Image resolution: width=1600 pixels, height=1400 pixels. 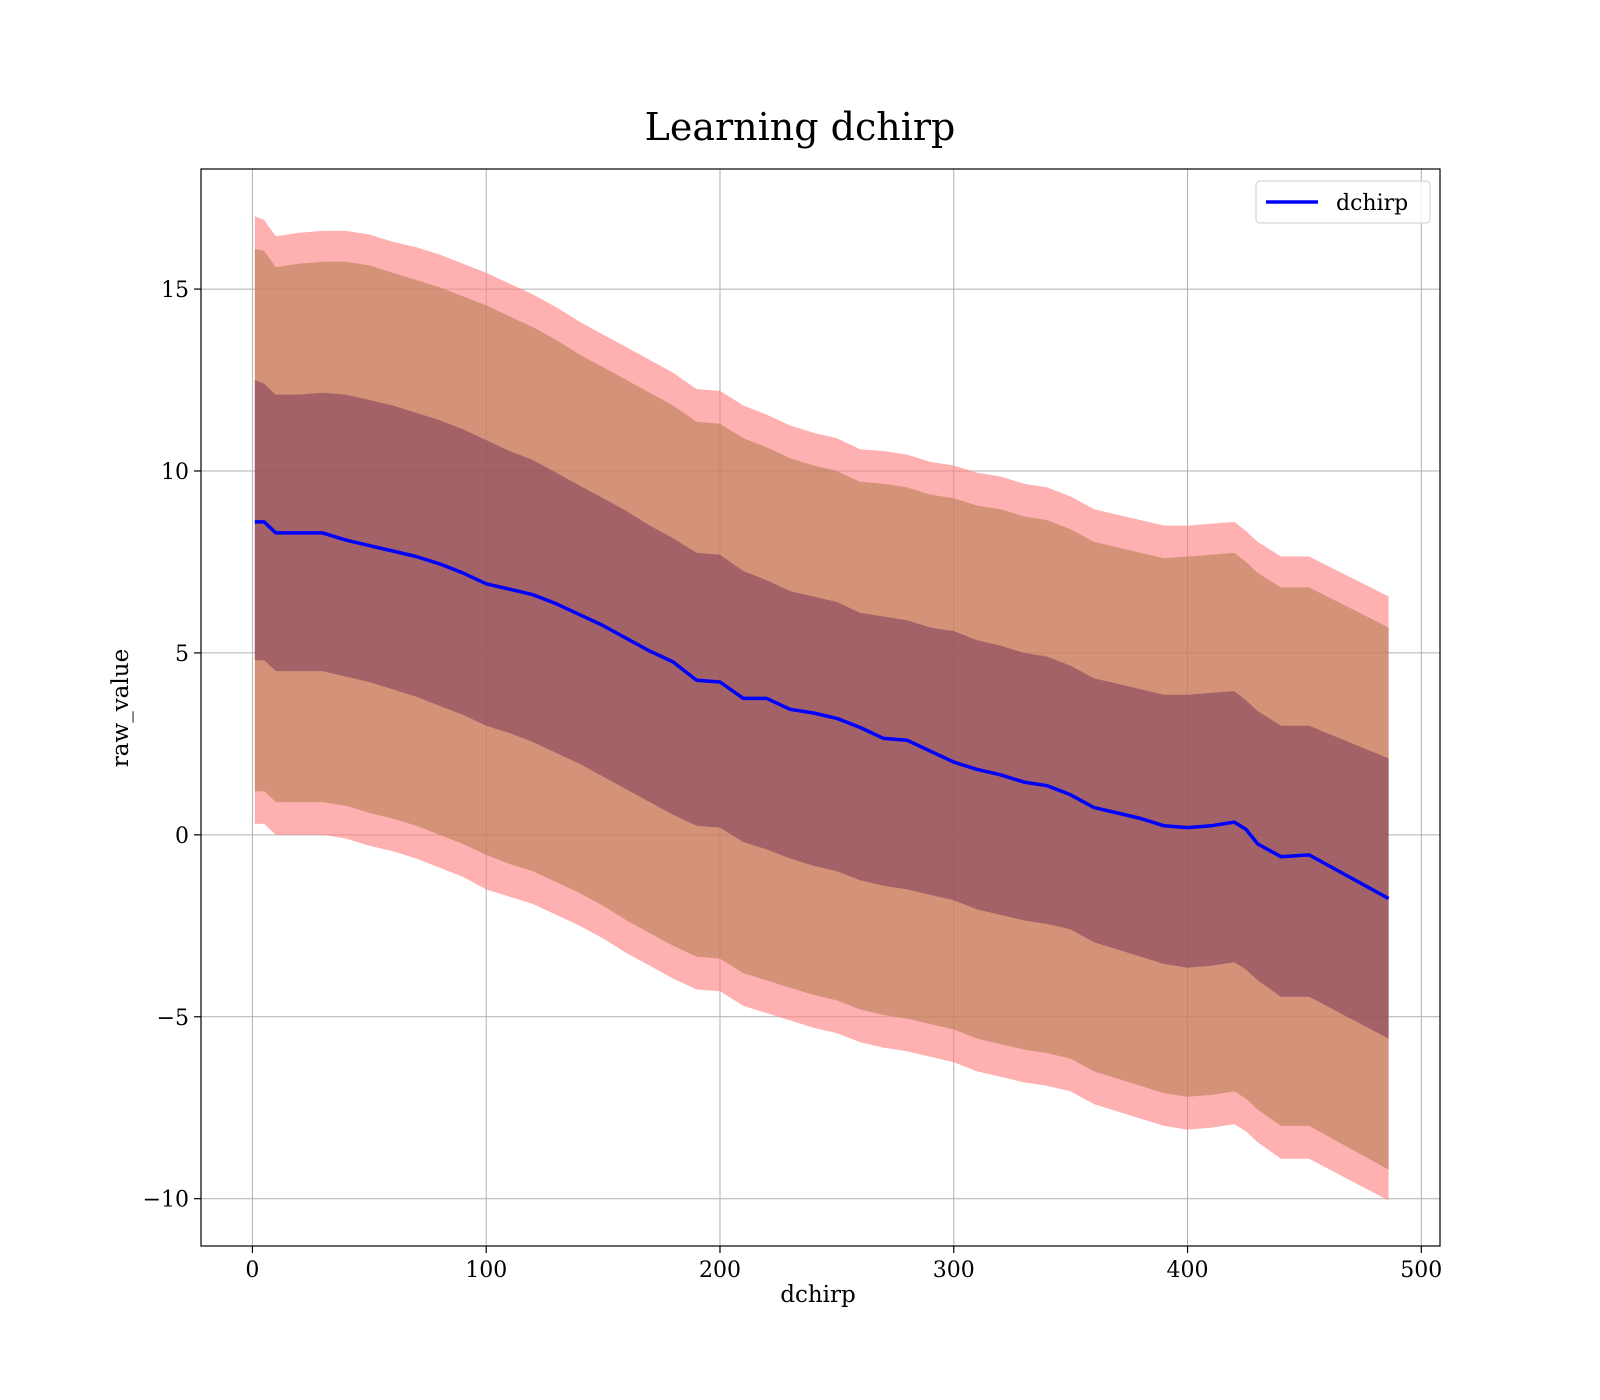 What do you see at coordinates (1372, 203) in the screenshot?
I see `legend-label-dchirp: dchirp` at bounding box center [1372, 203].